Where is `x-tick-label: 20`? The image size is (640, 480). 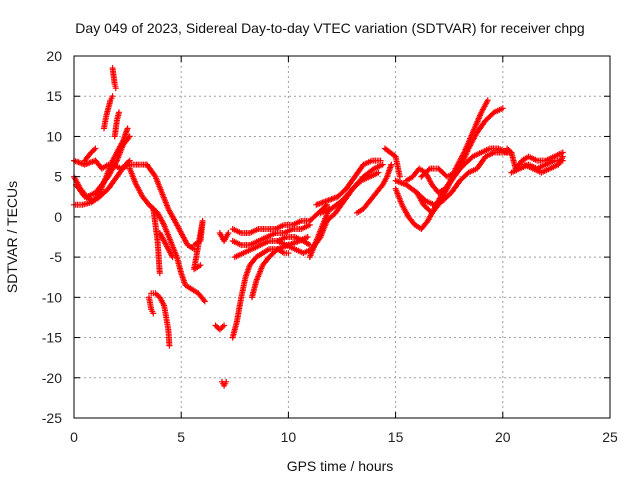
x-tick-label: 20 is located at coordinates (503, 437).